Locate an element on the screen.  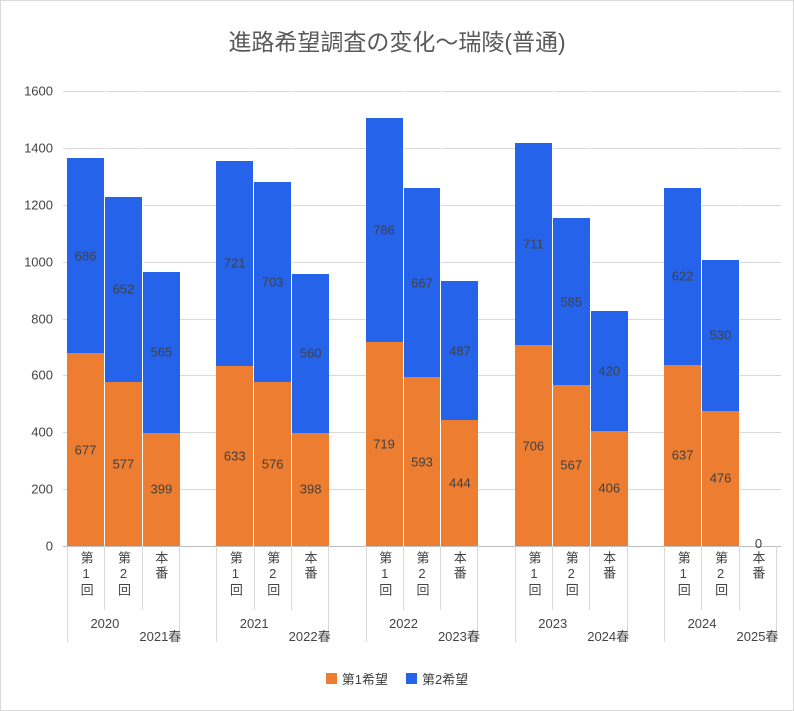
bar-segment-second-choice: 667 is located at coordinates (422, 282).